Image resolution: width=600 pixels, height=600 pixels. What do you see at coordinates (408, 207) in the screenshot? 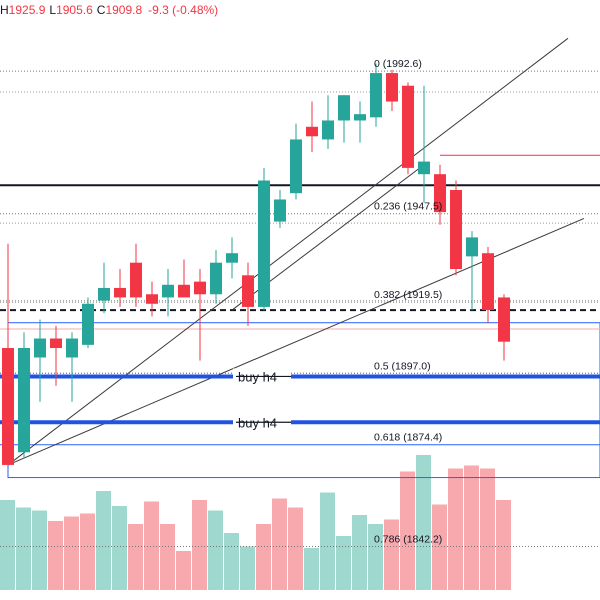
I see `fib-level-label: 0.236 (1947.5)` at bounding box center [408, 207].